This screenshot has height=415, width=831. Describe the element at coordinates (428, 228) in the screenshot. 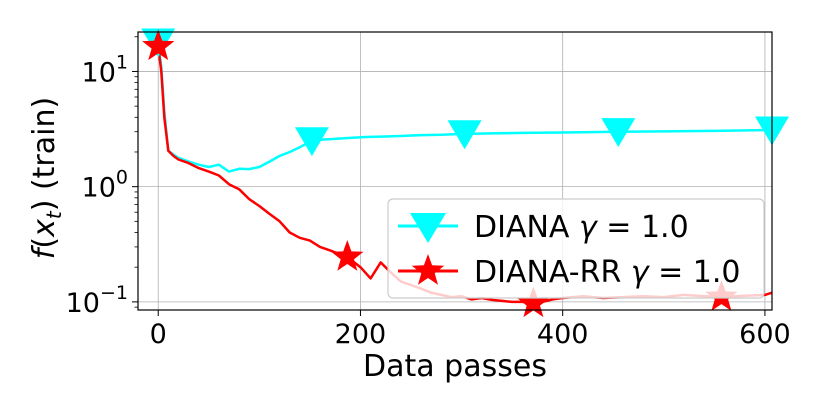

I see `legend-marker-diana` at that location.